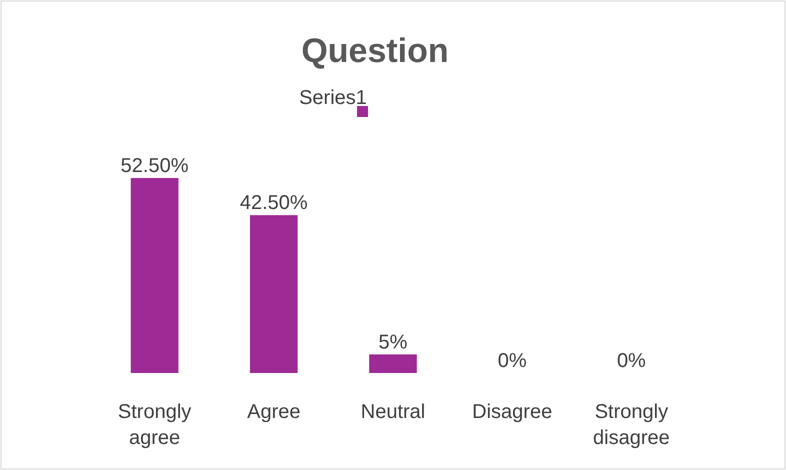 This screenshot has height=470, width=786. I want to click on x-tick-label: Agree, so click(273, 412).